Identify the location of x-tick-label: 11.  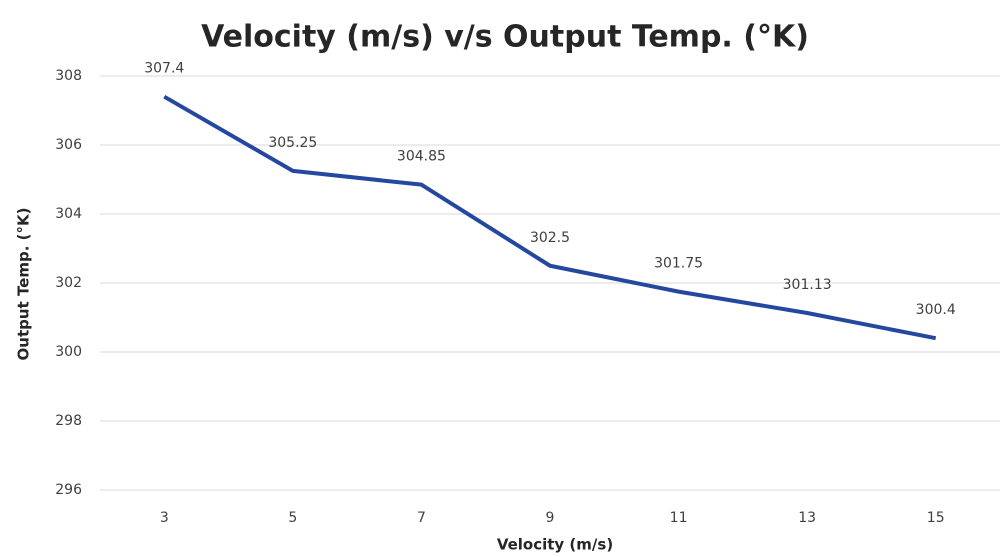
(679, 518).